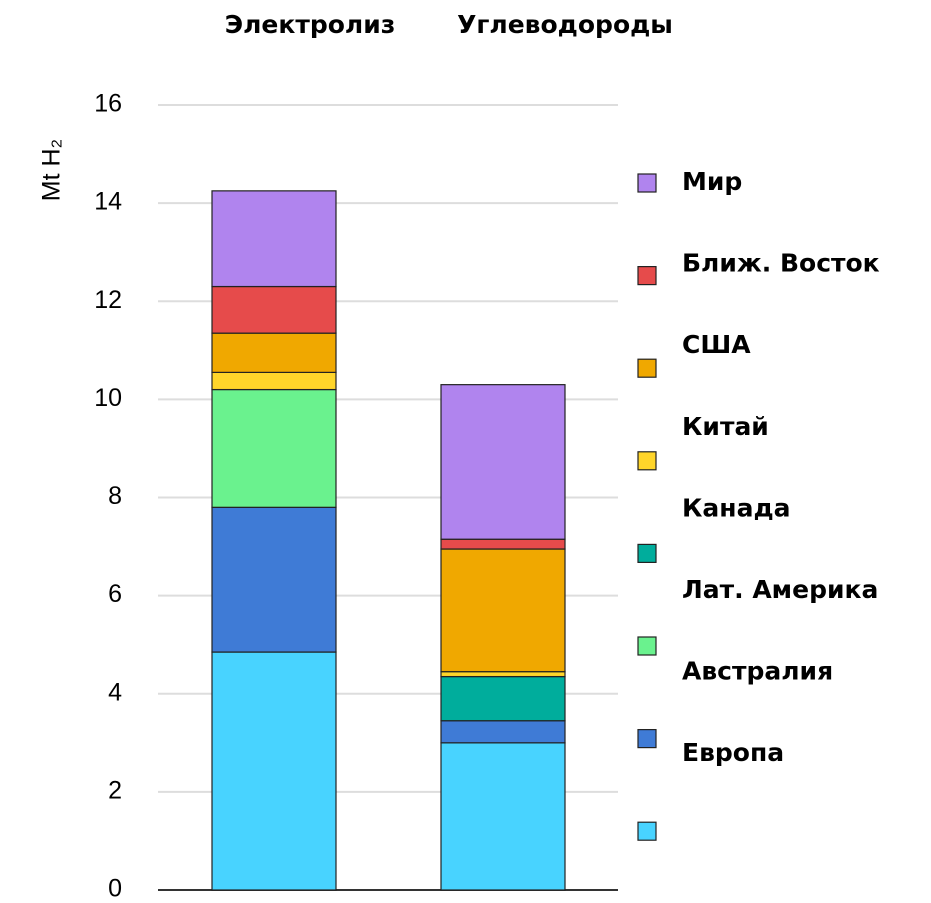 This screenshot has height=903, width=931. What do you see at coordinates (780, 589) in the screenshot?
I see `legend-label: Лат. Америка` at bounding box center [780, 589].